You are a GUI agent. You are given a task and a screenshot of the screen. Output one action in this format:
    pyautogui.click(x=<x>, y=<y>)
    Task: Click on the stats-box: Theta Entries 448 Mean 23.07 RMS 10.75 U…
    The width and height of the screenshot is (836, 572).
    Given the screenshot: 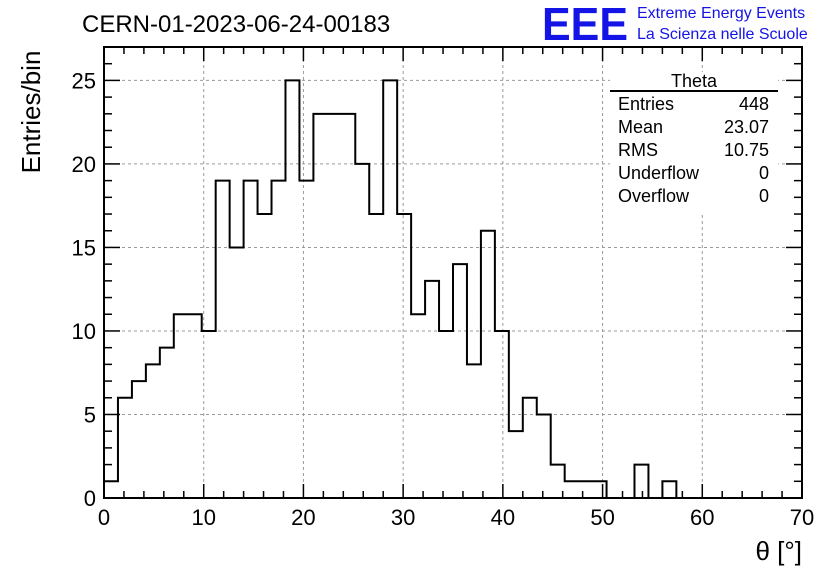 What is the action you would take?
    pyautogui.click(x=694, y=141)
    